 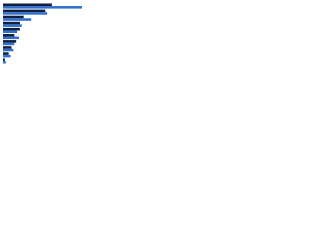 I want to click on chart, so click(x=42, y=33).